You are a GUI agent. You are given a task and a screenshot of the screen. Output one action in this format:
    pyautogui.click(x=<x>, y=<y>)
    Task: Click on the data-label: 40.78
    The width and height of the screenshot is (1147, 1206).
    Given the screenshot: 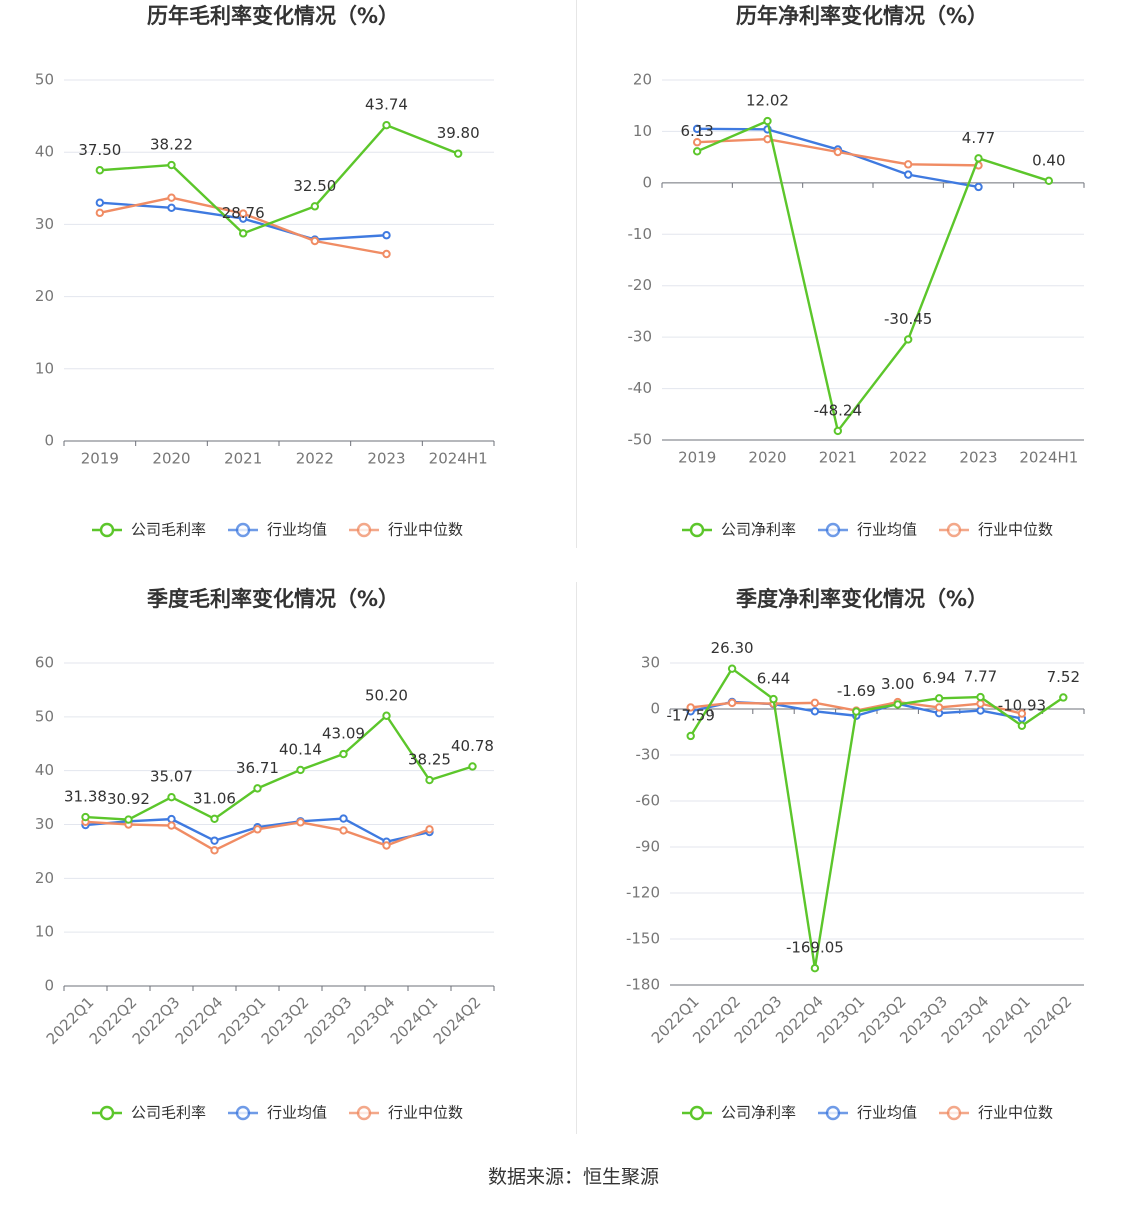 What is the action you would take?
    pyautogui.click(x=472, y=746)
    